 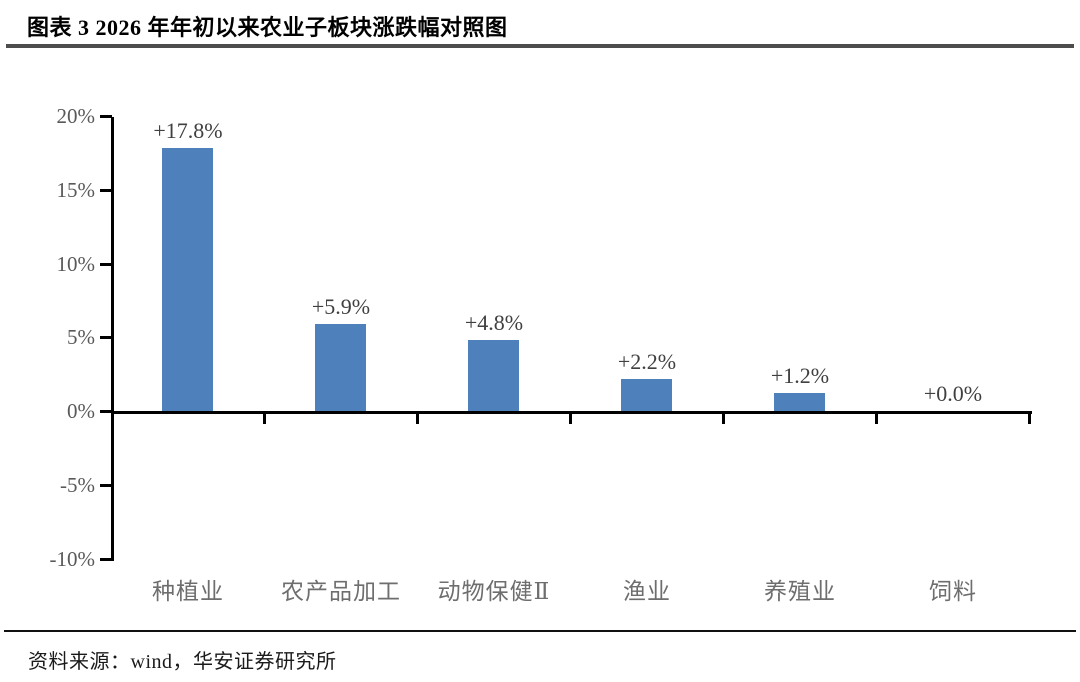 What do you see at coordinates (341, 306) in the screenshot?
I see `bar-value-label: +5.9%` at bounding box center [341, 306].